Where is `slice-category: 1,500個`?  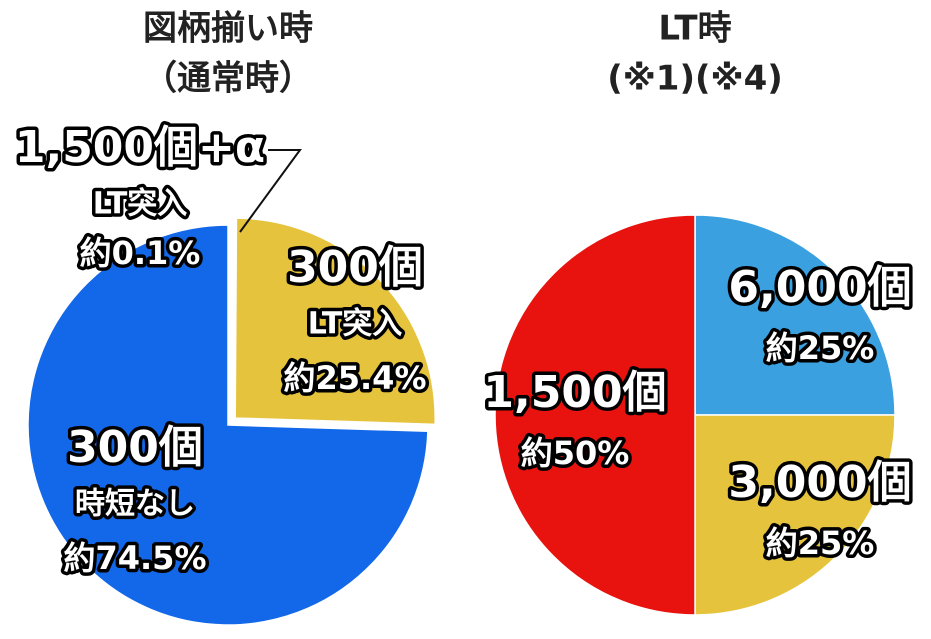
slice-category: 1,500個 is located at coordinates (574, 392).